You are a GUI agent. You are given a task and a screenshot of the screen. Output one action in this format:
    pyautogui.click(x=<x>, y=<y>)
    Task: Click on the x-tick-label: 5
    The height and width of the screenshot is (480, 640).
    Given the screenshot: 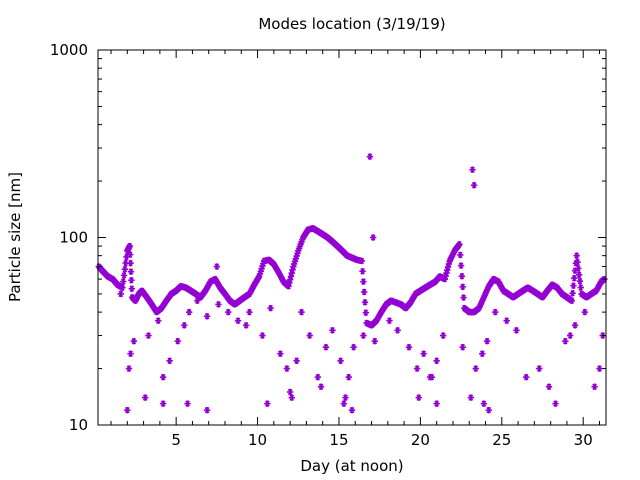 What is the action you would take?
    pyautogui.click(x=176, y=440)
    